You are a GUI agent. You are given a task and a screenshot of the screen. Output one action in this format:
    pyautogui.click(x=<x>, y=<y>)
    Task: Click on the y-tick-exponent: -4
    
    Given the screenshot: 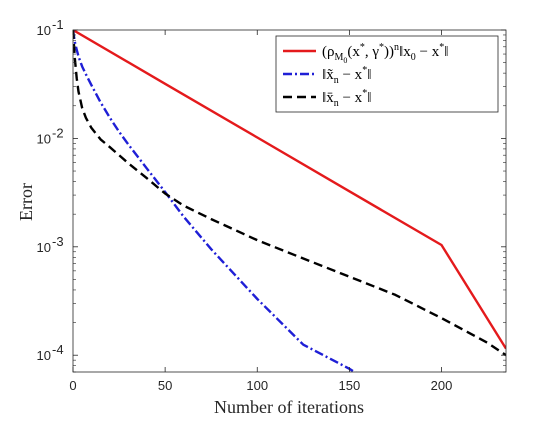 What is the action you would take?
    pyautogui.click(x=58, y=349)
    